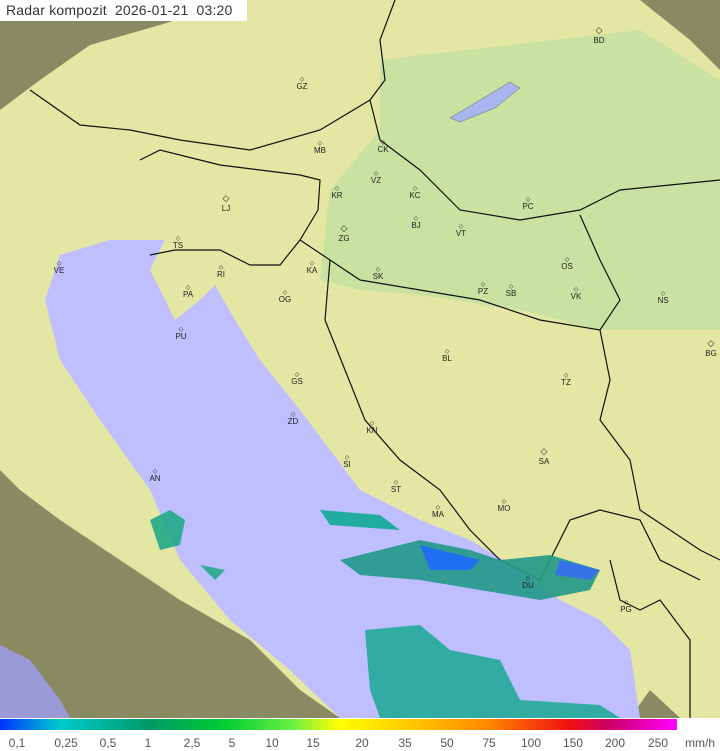  What do you see at coordinates (272, 743) in the screenshot?
I see `legend-tick-label: 10` at bounding box center [272, 743].